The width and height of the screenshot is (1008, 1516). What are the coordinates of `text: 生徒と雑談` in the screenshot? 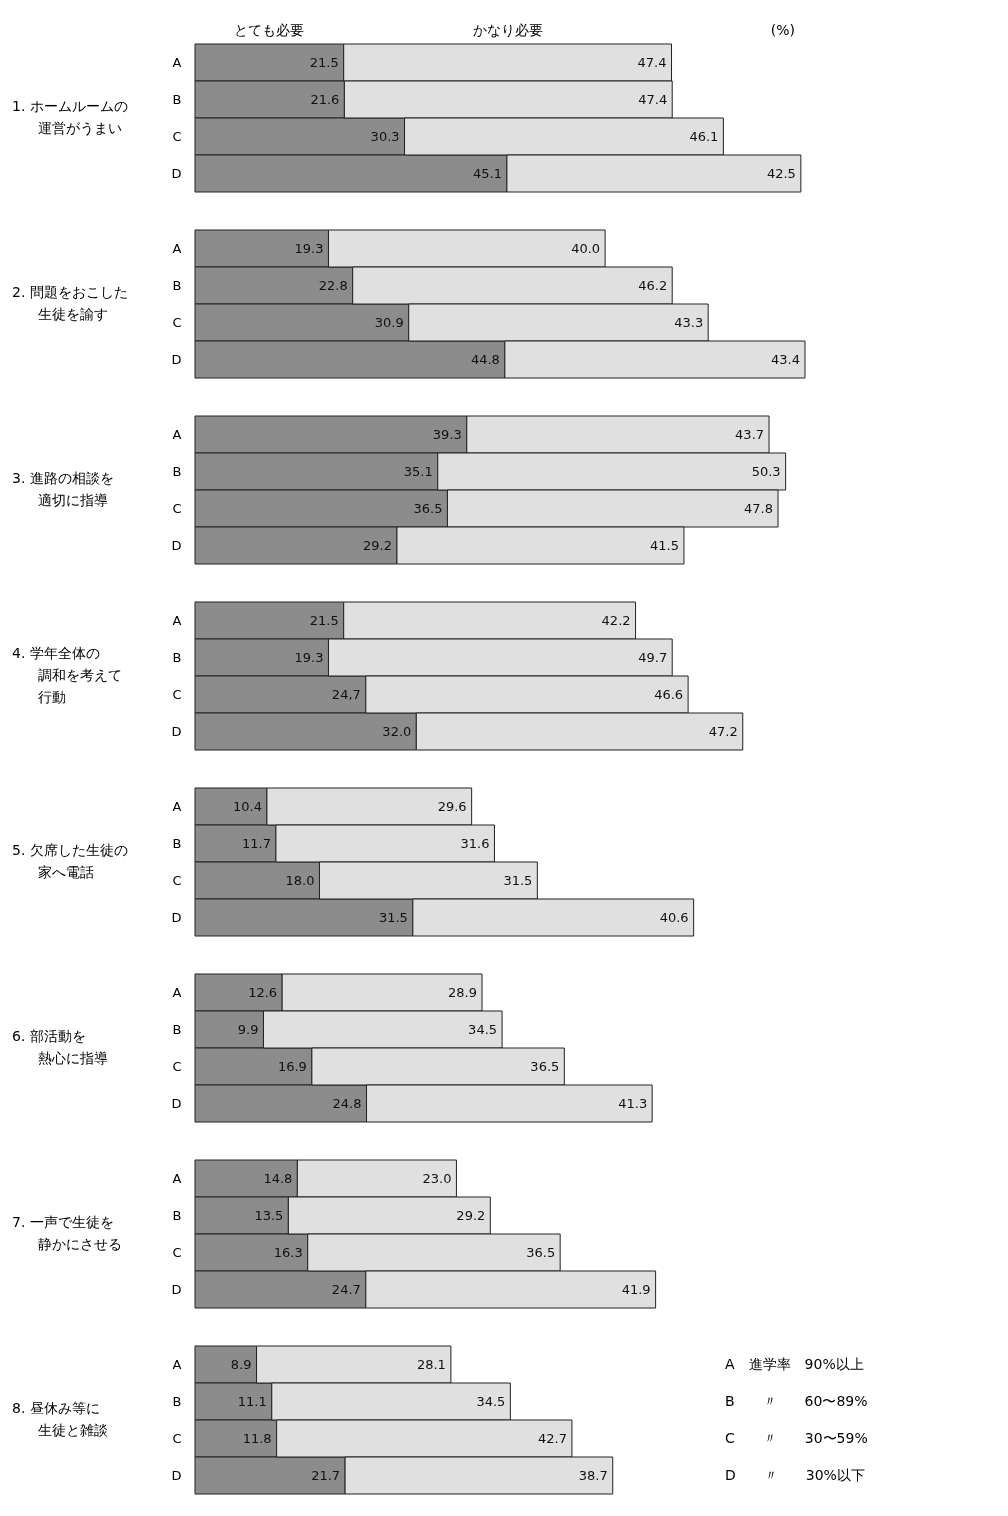 It's located at (73, 1430).